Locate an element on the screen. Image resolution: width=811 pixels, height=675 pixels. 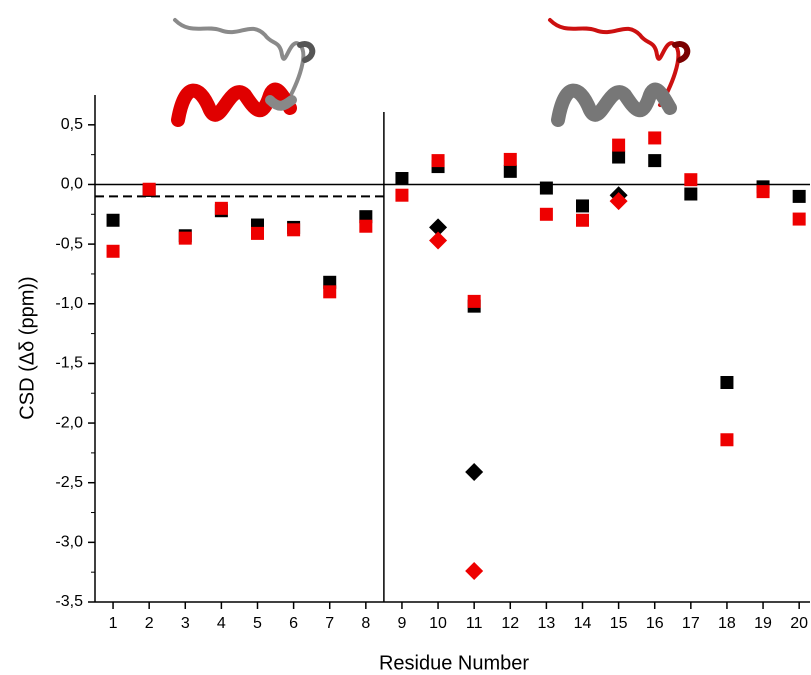
x-axis-title: Residue Number is located at coordinates (454, 663).